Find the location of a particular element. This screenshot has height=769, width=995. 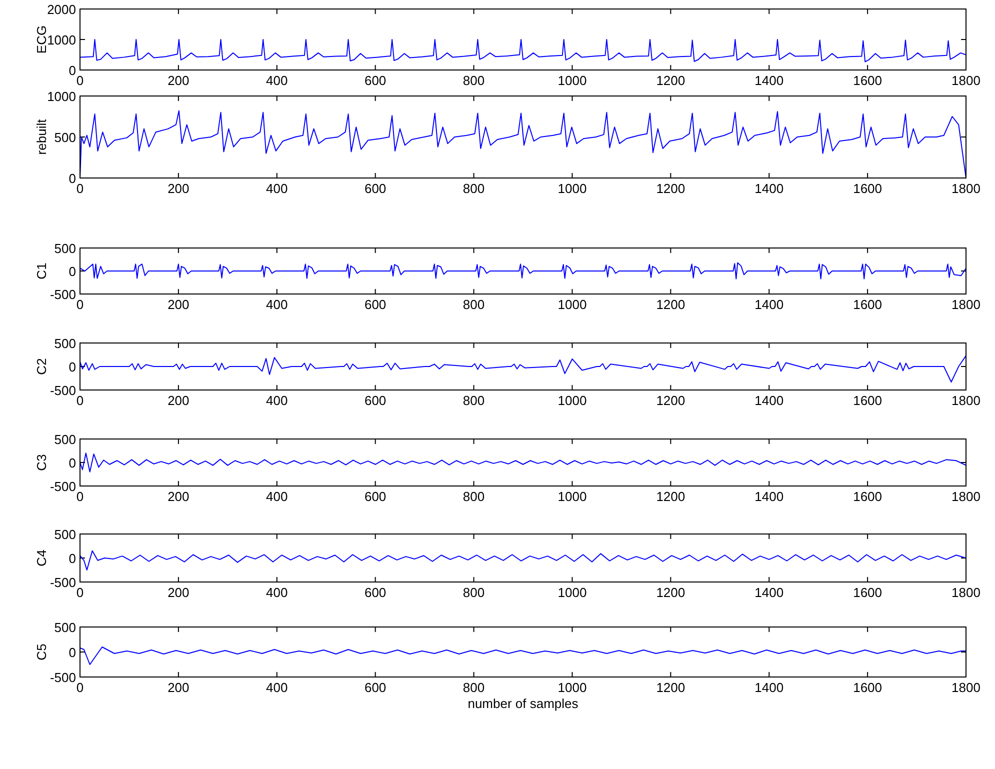

y-axis-title: C4 is located at coordinates (41, 558).